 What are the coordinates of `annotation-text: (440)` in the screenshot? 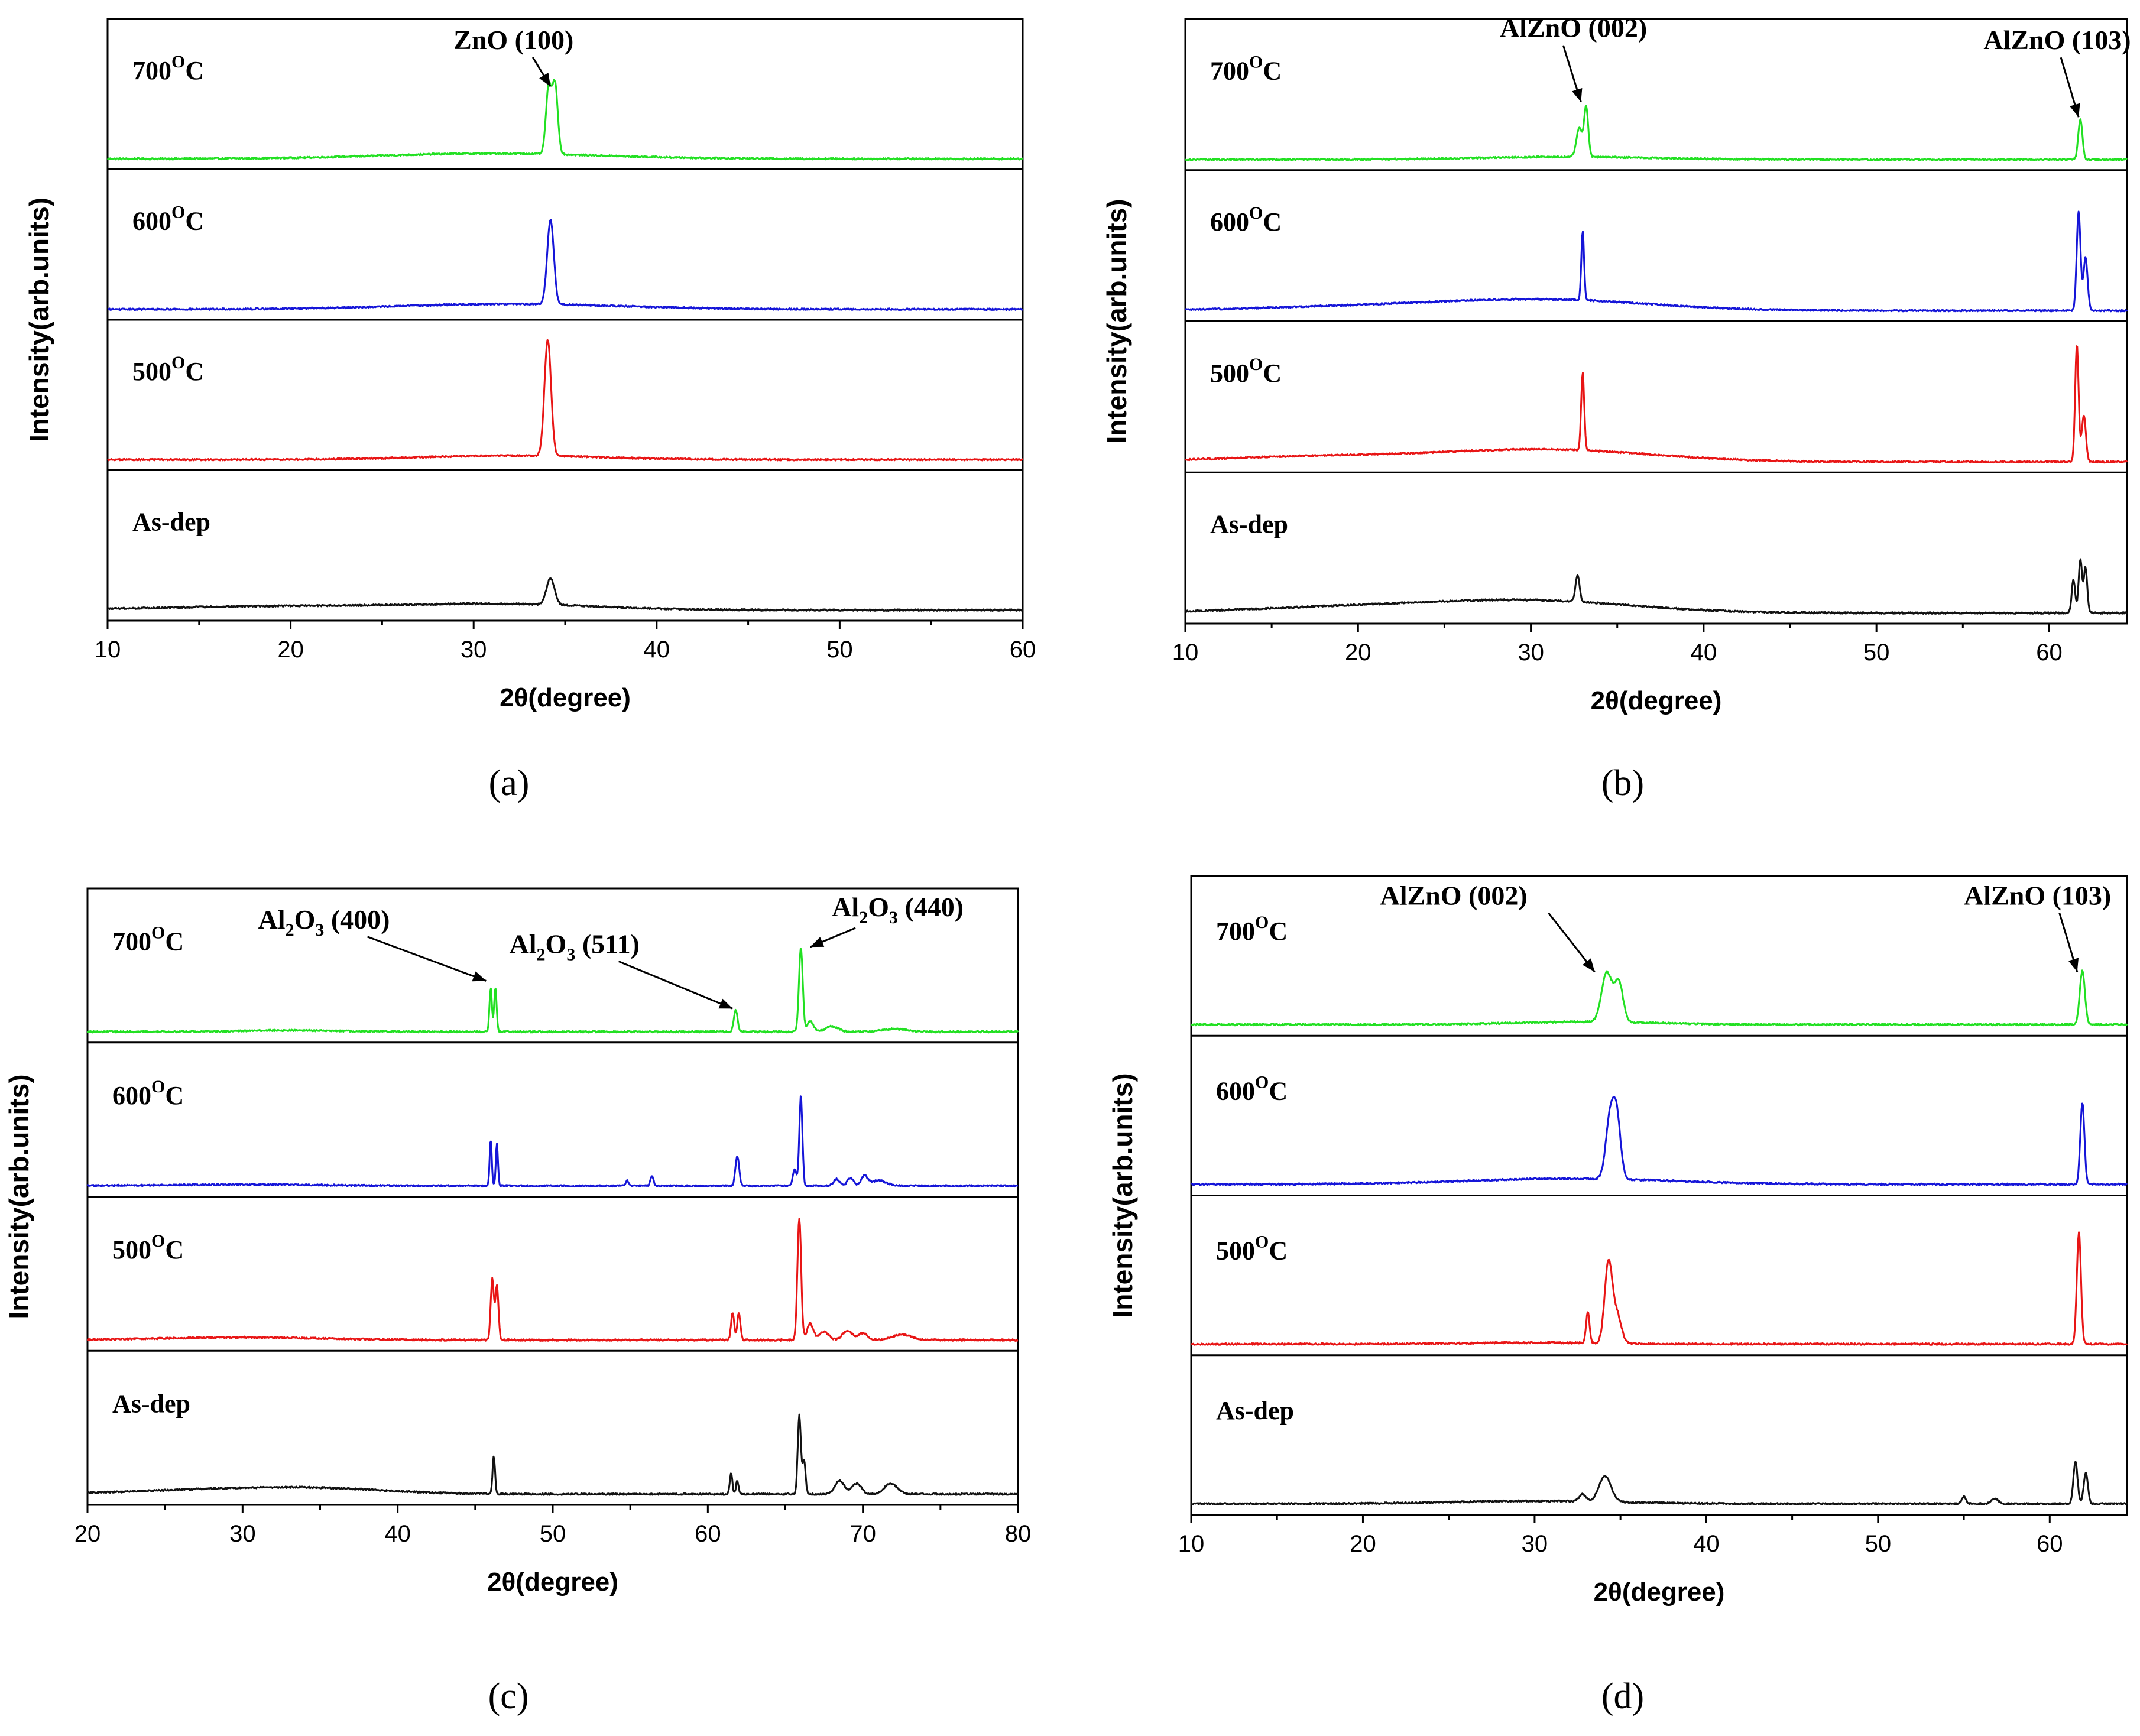 It's located at (931, 907).